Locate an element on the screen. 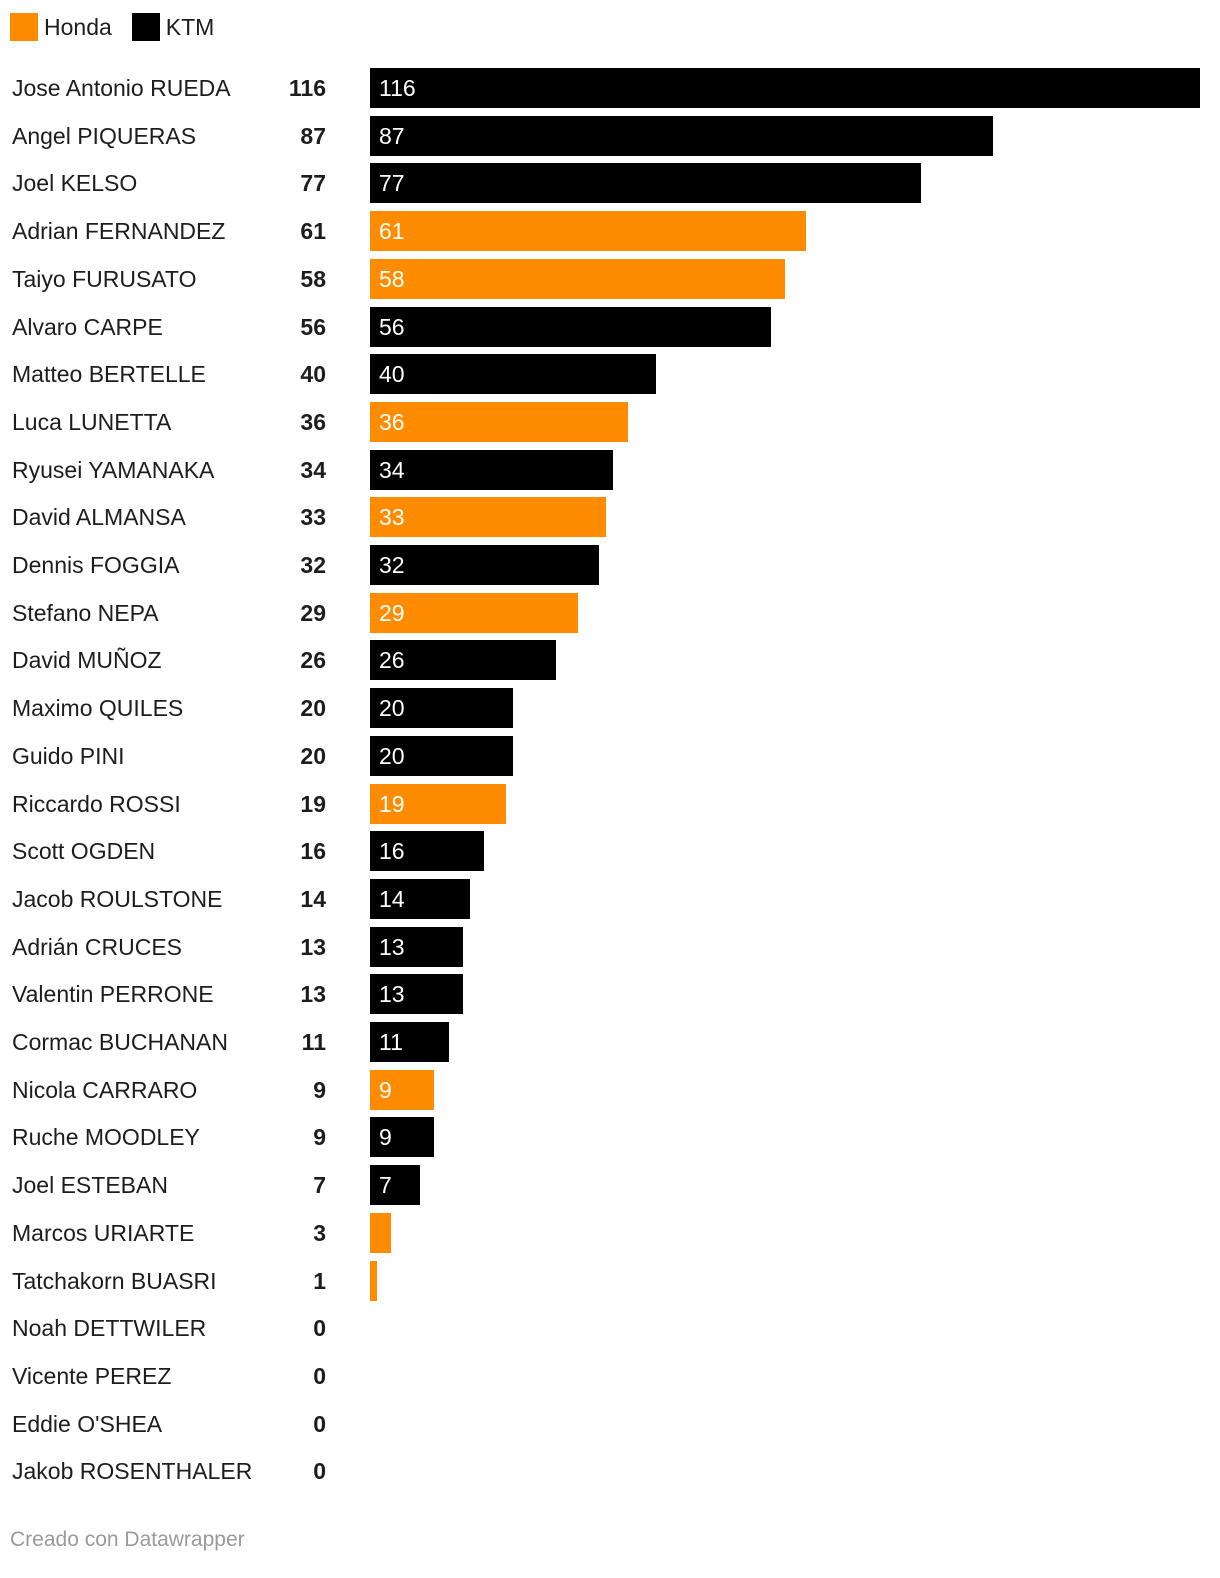 The image size is (1220, 1578). rider-name-label: Alvaro CARPE is located at coordinates (87, 326).